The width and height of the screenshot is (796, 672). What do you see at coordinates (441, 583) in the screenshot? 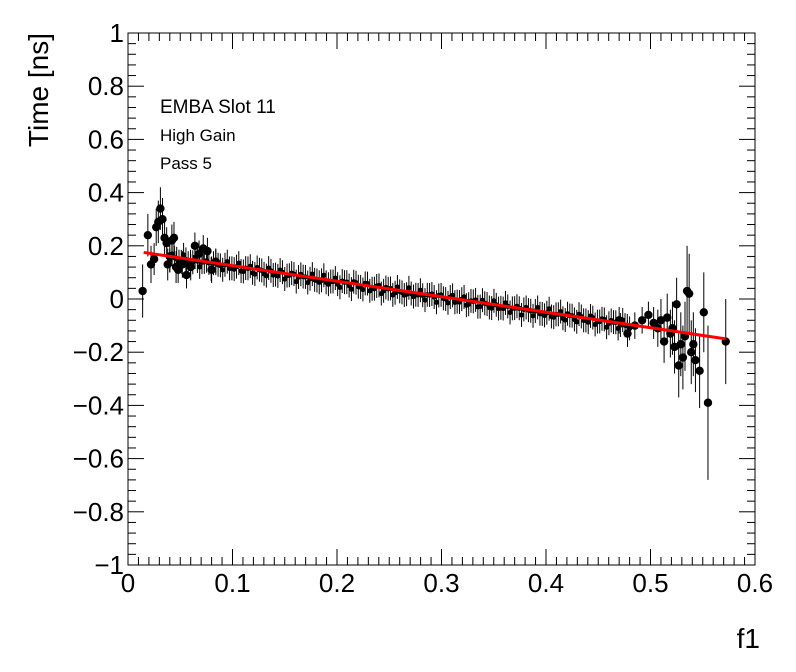
I see `x-tick-label: 0.3` at bounding box center [441, 583].